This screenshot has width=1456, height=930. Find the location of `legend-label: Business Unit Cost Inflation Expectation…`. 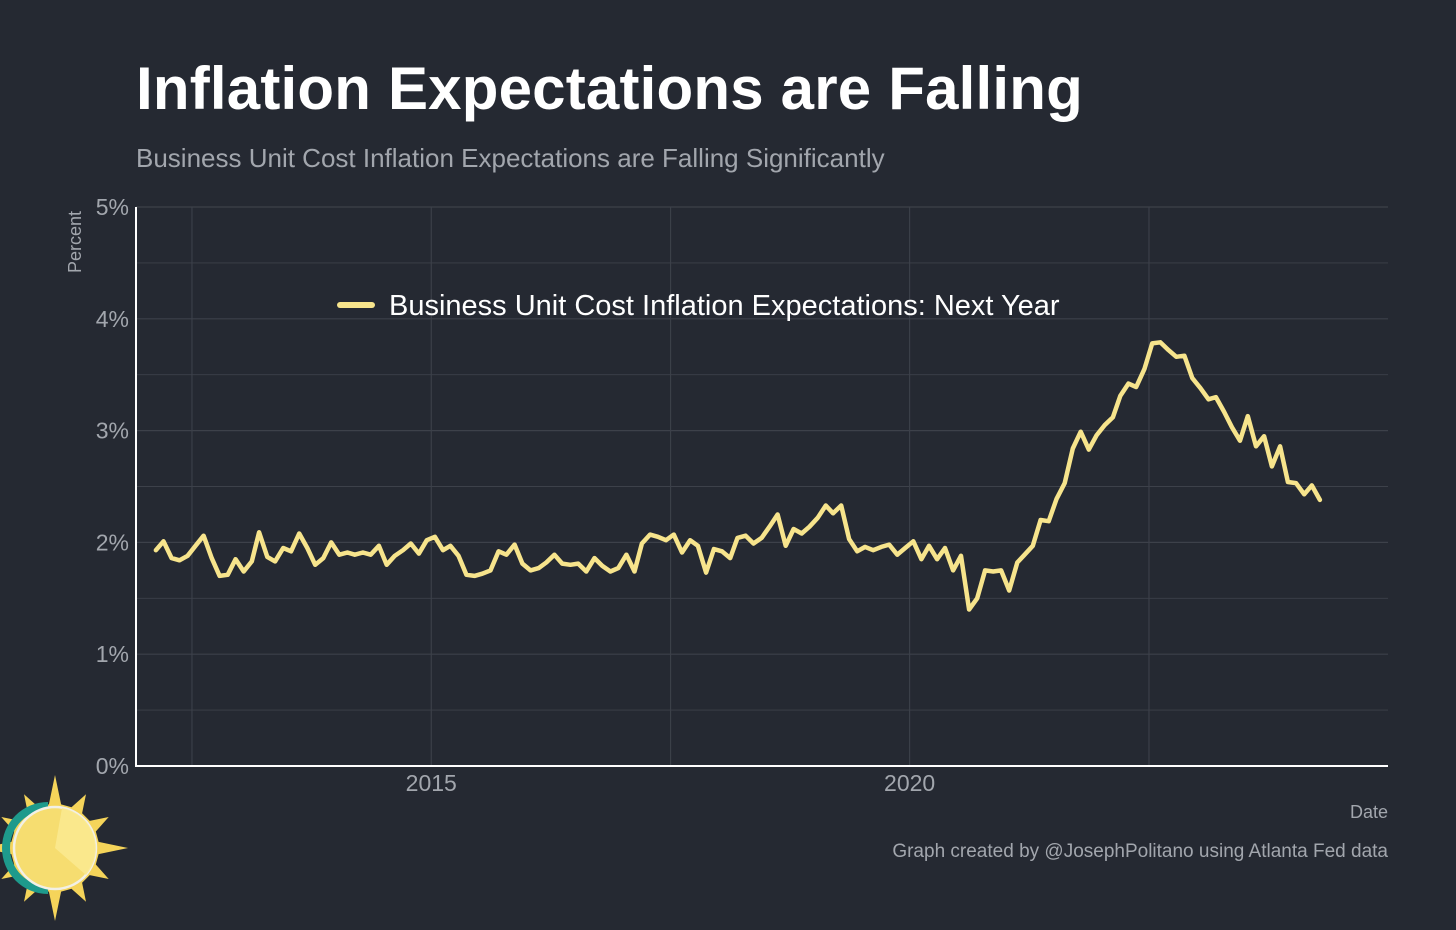

legend-label: Business Unit Cost Inflation Expectation… is located at coordinates (724, 306).